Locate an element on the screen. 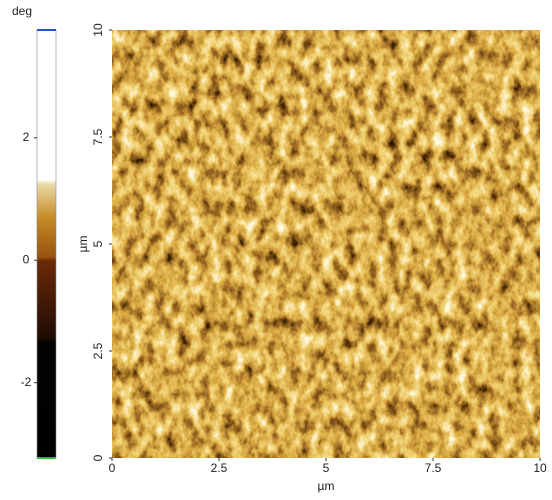  y-tick-label: 5 is located at coordinates (98, 243).